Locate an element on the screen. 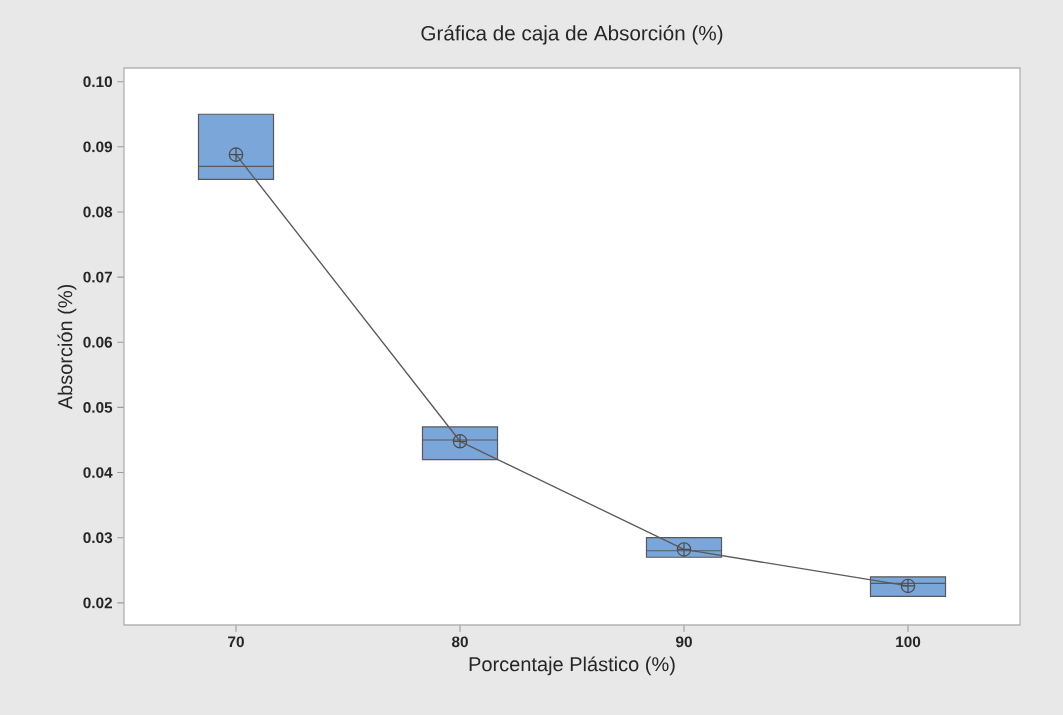  y-tick-label: 0.10 is located at coordinates (97, 82).